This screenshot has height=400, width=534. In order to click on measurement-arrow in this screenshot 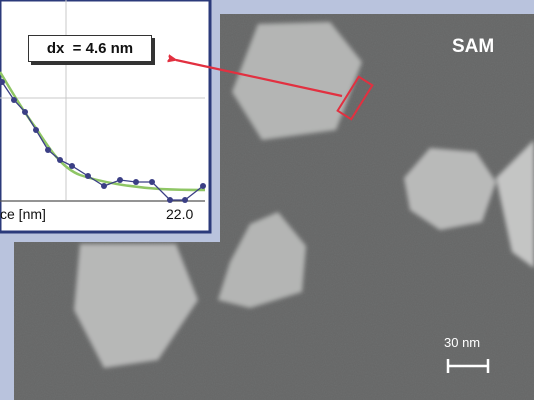, I will do `click(259, 79)`.